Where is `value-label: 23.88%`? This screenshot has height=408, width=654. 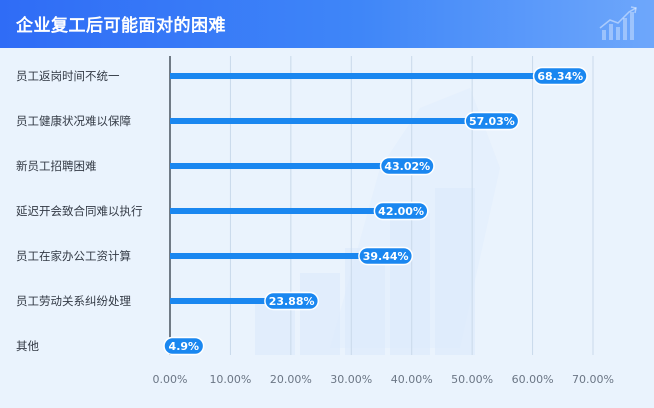 value-label: 23.88% is located at coordinates (292, 301).